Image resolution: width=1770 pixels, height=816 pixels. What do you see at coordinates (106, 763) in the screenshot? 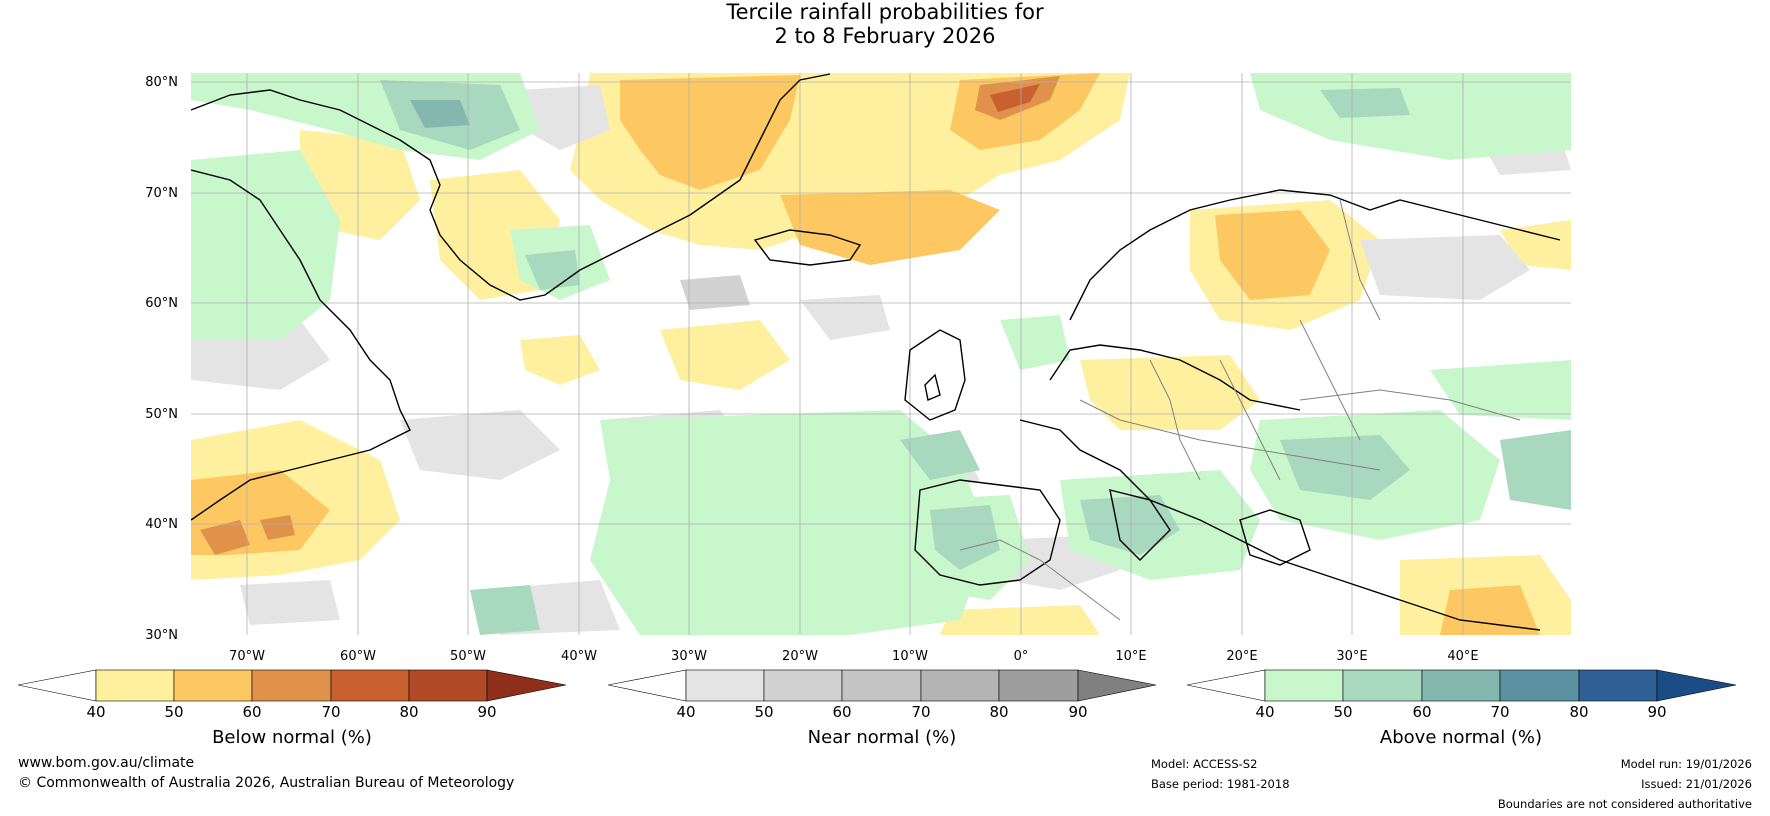
I see `bom-url: www.bom.gov.au/climate` at bounding box center [106, 763].